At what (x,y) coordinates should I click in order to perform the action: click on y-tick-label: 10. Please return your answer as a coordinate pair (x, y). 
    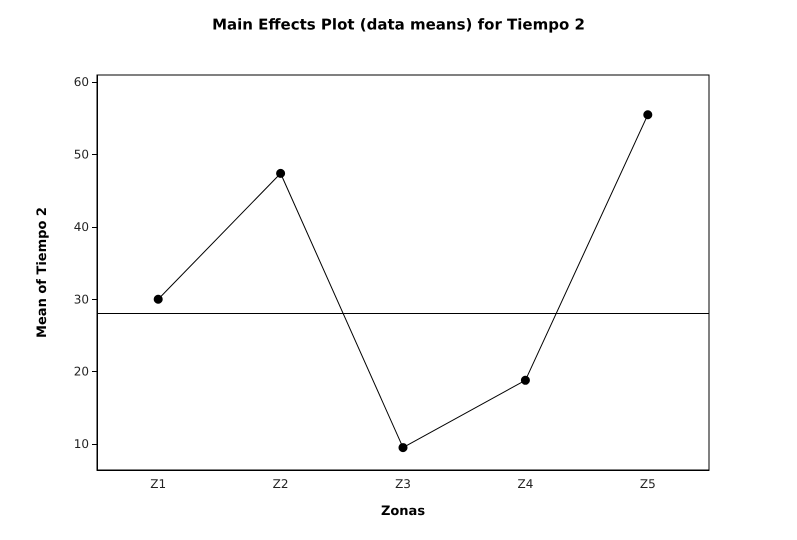
    Looking at the image, I should click on (81, 443).